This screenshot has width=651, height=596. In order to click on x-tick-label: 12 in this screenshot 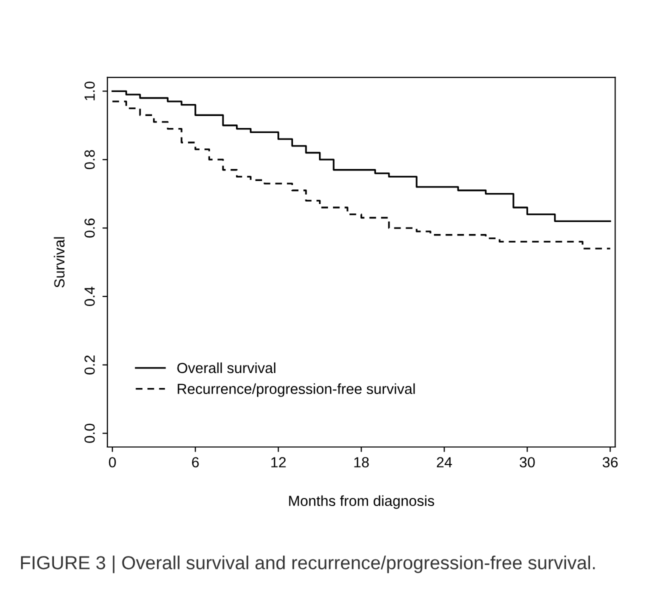, I will do `click(278, 462)`.